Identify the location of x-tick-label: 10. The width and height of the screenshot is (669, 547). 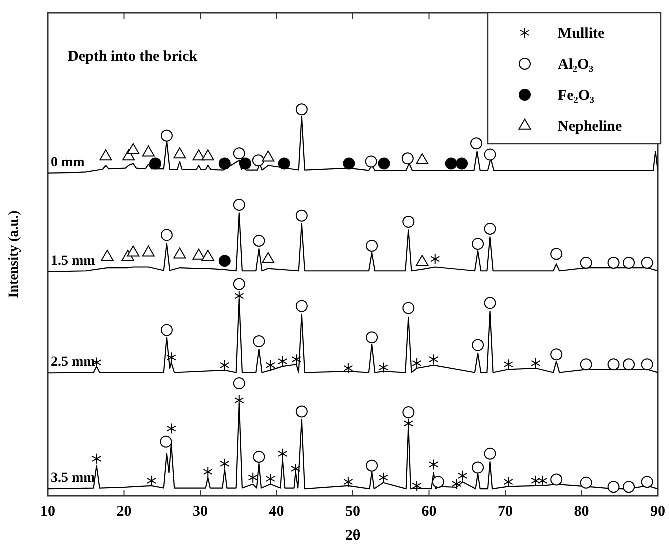
(48, 512).